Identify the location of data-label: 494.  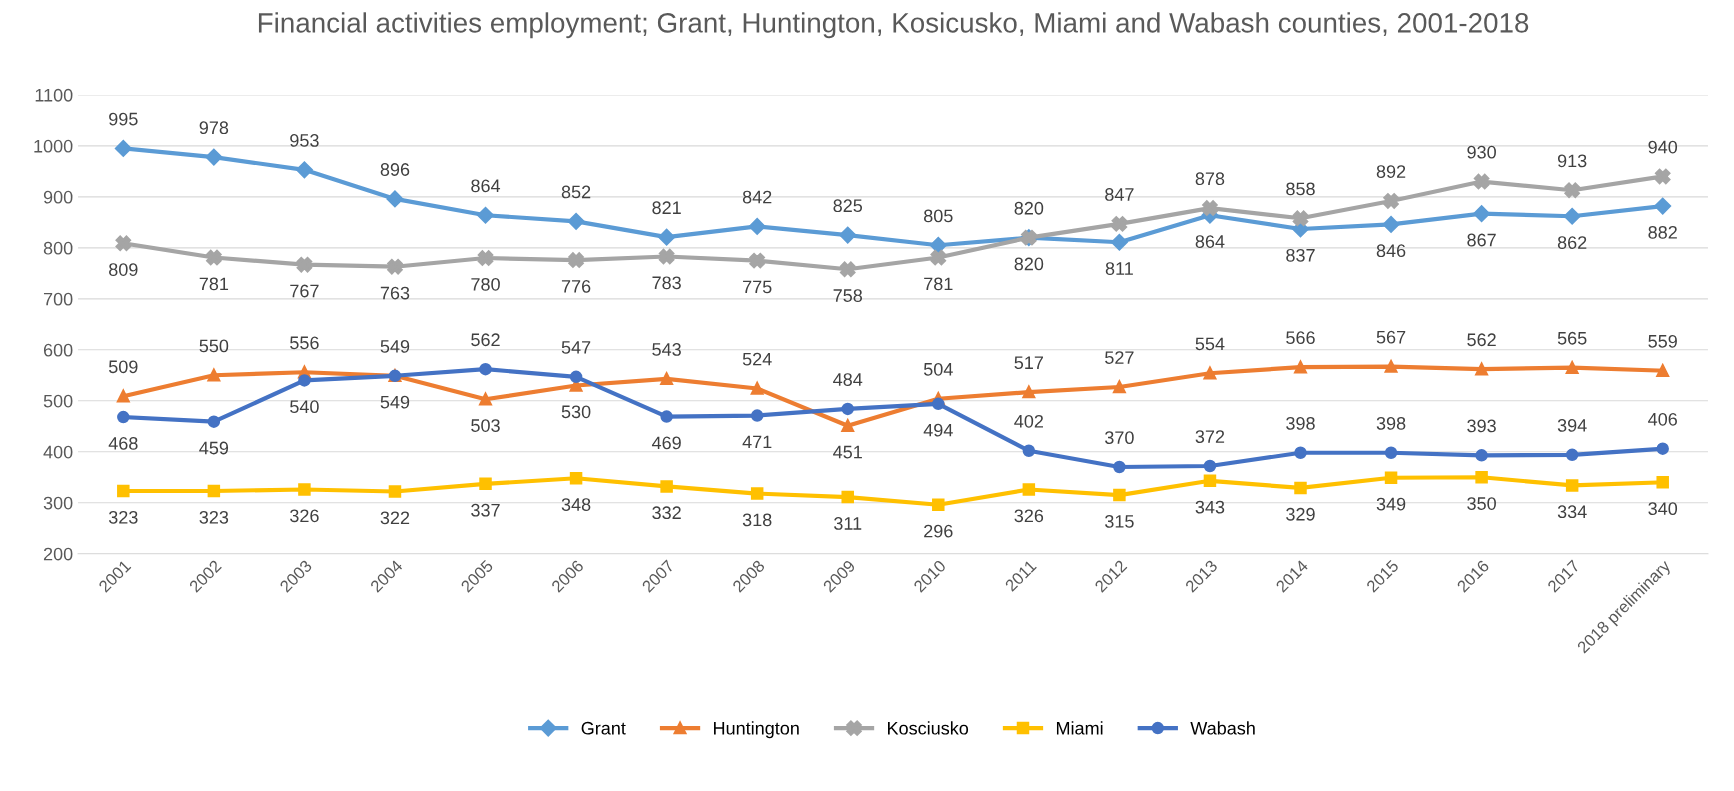
(938, 430).